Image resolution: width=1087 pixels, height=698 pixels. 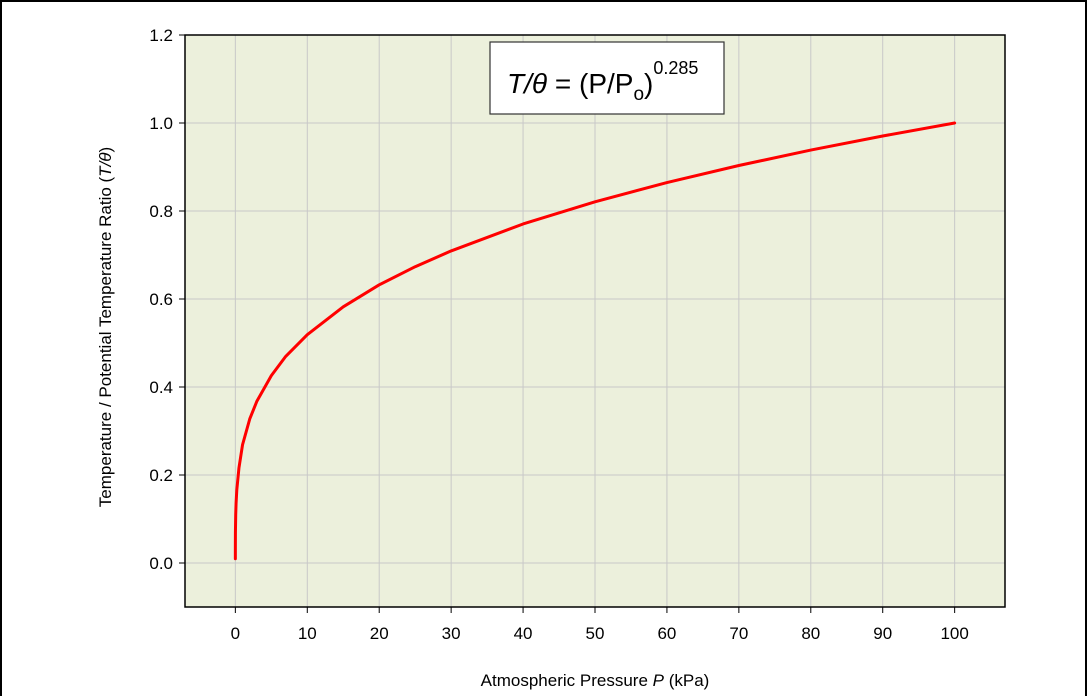 I want to click on x-axis-title: Atmospheric Pressure P (kPa), so click(x=595, y=680).